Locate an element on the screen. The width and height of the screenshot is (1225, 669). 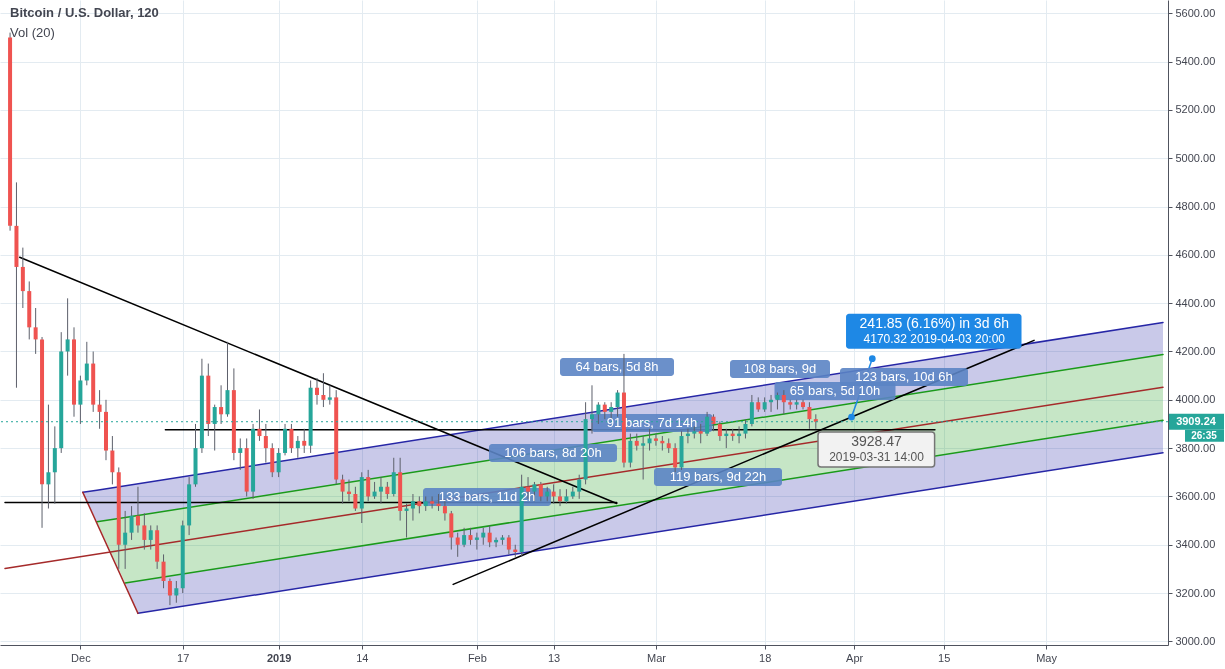
x-tick-label: 15 is located at coordinates (944, 657).